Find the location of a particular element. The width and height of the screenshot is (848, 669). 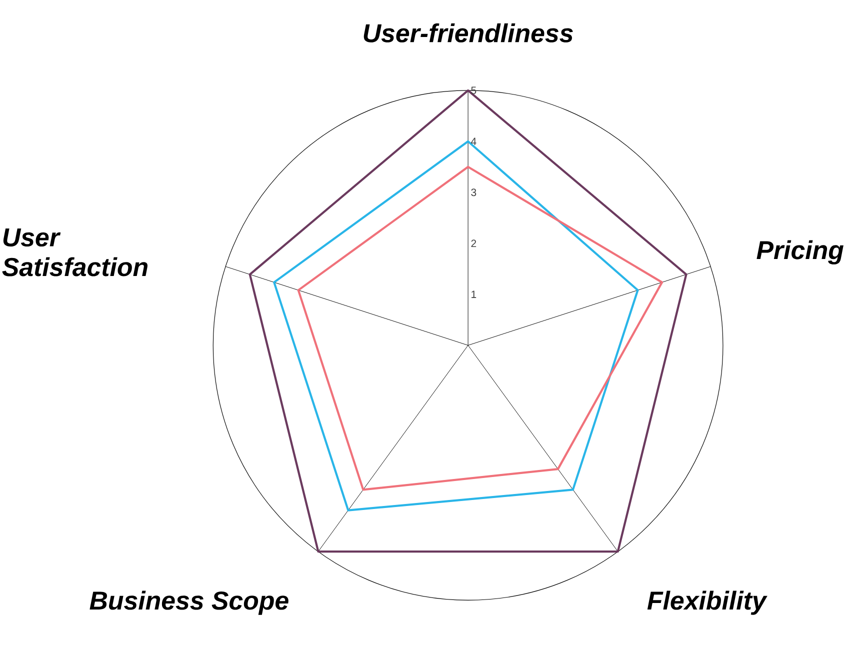

y-tick-label: 1 is located at coordinates (474, 294).